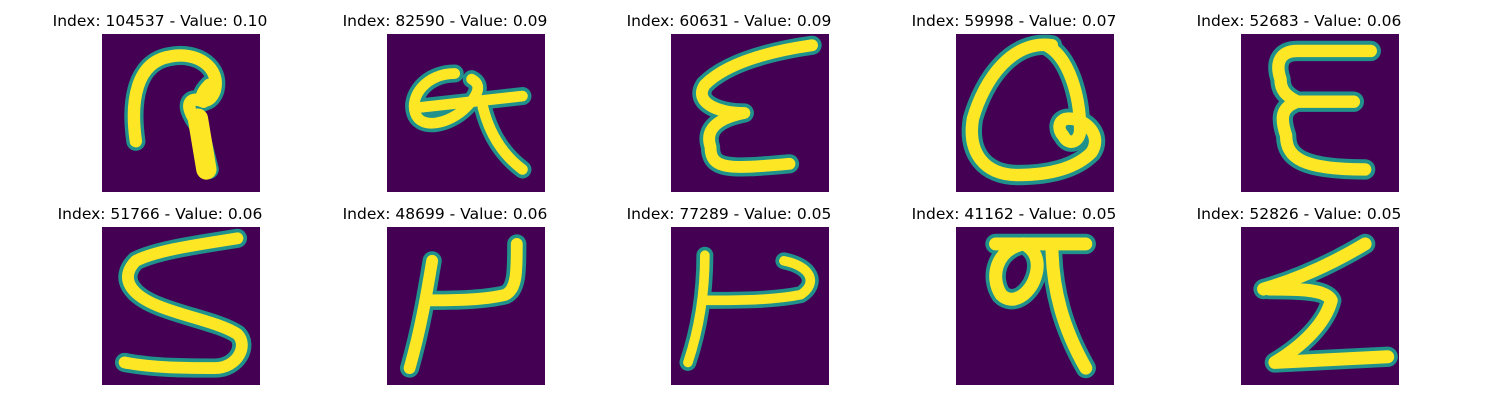  Describe the element at coordinates (1299, 214) in the screenshot. I see `panel-title: Index: 52826 - Value: 0.05` at that location.